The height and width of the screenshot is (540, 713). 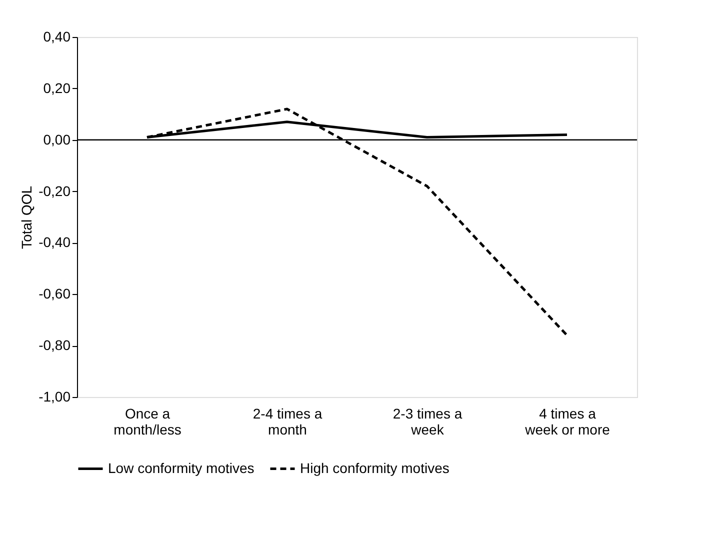 I want to click on x-tick-label: 4 times a week or more, so click(x=567, y=422).